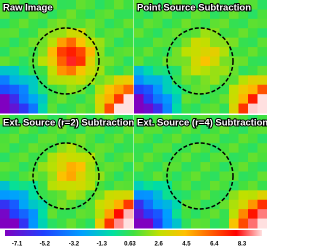 The height and width of the screenshot is (250, 320). I want to click on aperture-circle, so click(200, 61).